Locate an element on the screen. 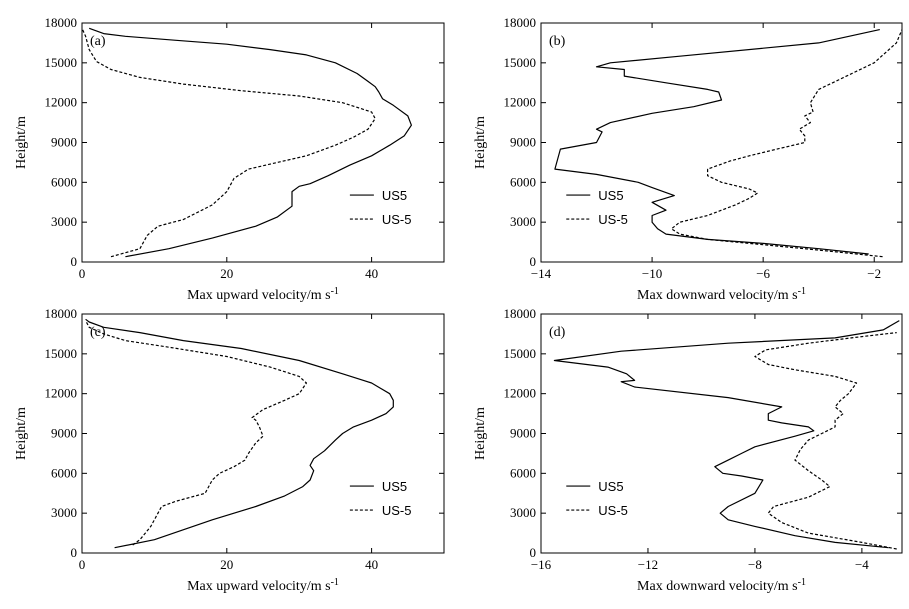 The height and width of the screenshot is (609, 909). x-tick-label: −12 is located at coordinates (648, 564).